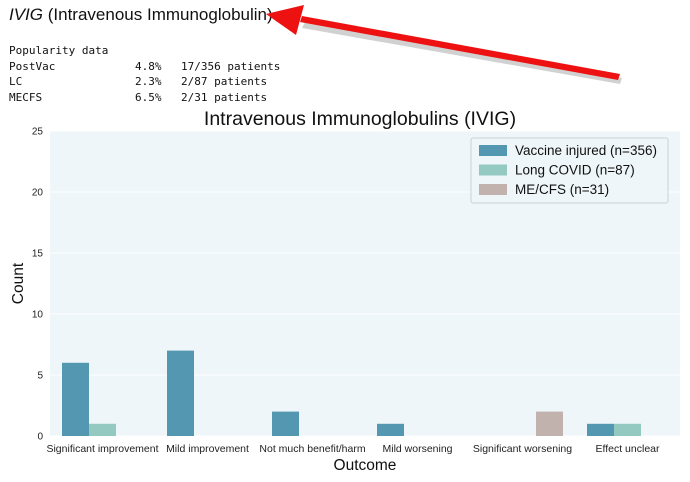 This screenshot has height=482, width=690. I want to click on red-arrow-icon, so click(444, 44).